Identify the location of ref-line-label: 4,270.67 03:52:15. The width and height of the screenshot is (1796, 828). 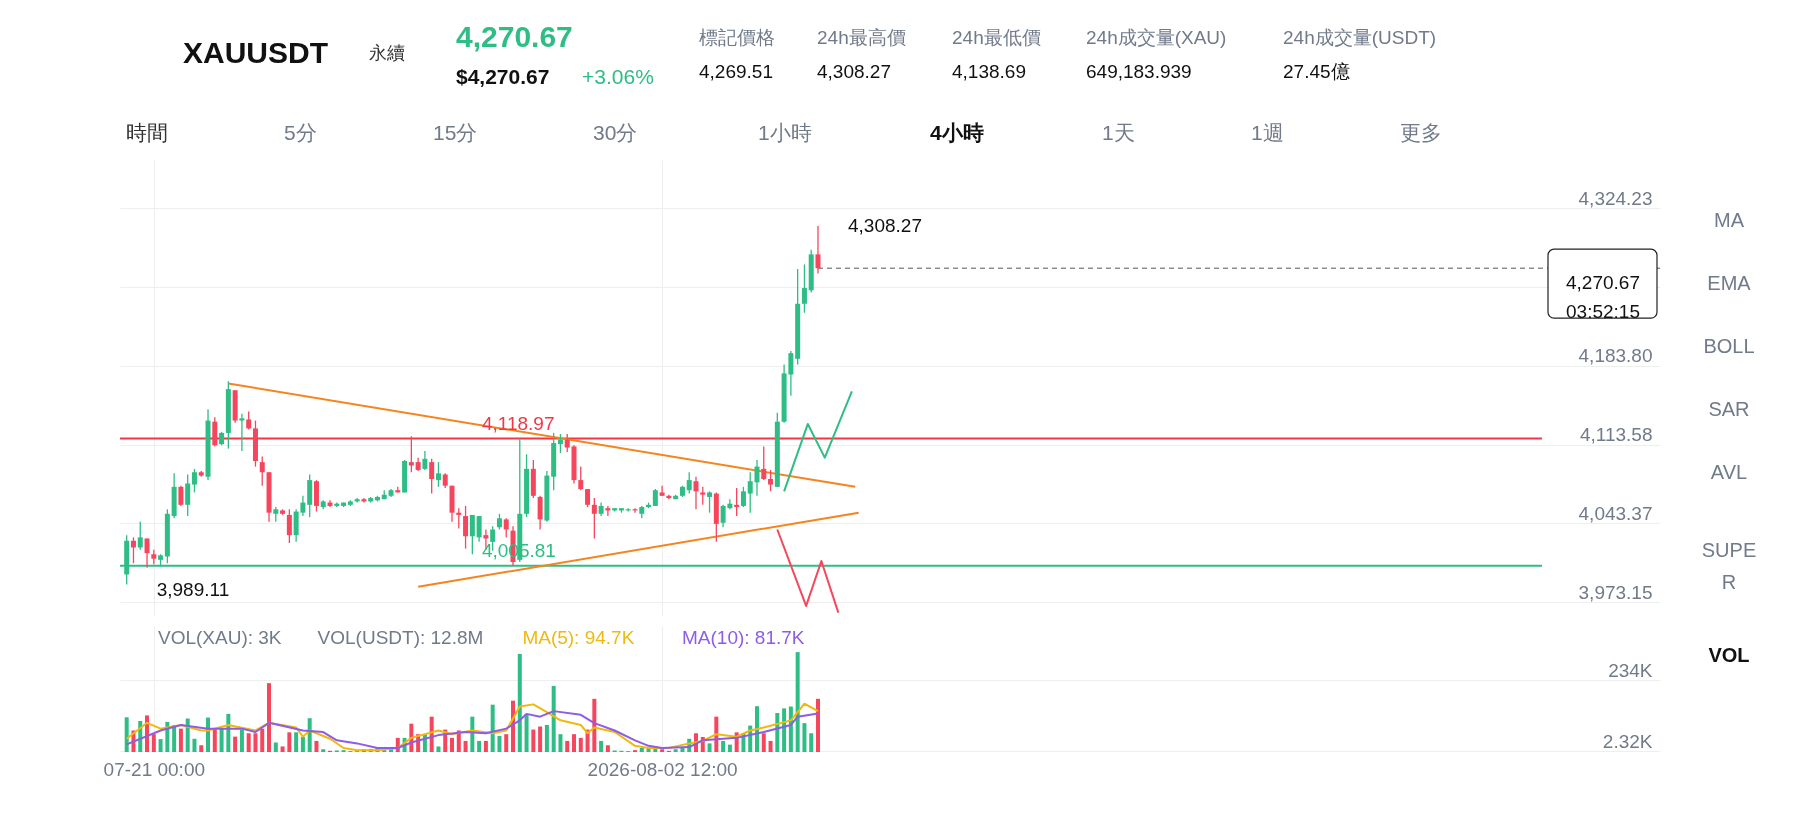
(1603, 297).